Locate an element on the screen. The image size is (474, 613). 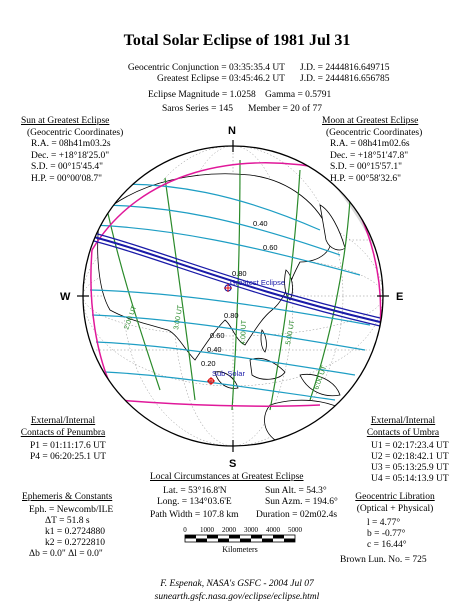
local-heading: Local Circumstances at Greatest Eclipse is located at coordinates (227, 477).